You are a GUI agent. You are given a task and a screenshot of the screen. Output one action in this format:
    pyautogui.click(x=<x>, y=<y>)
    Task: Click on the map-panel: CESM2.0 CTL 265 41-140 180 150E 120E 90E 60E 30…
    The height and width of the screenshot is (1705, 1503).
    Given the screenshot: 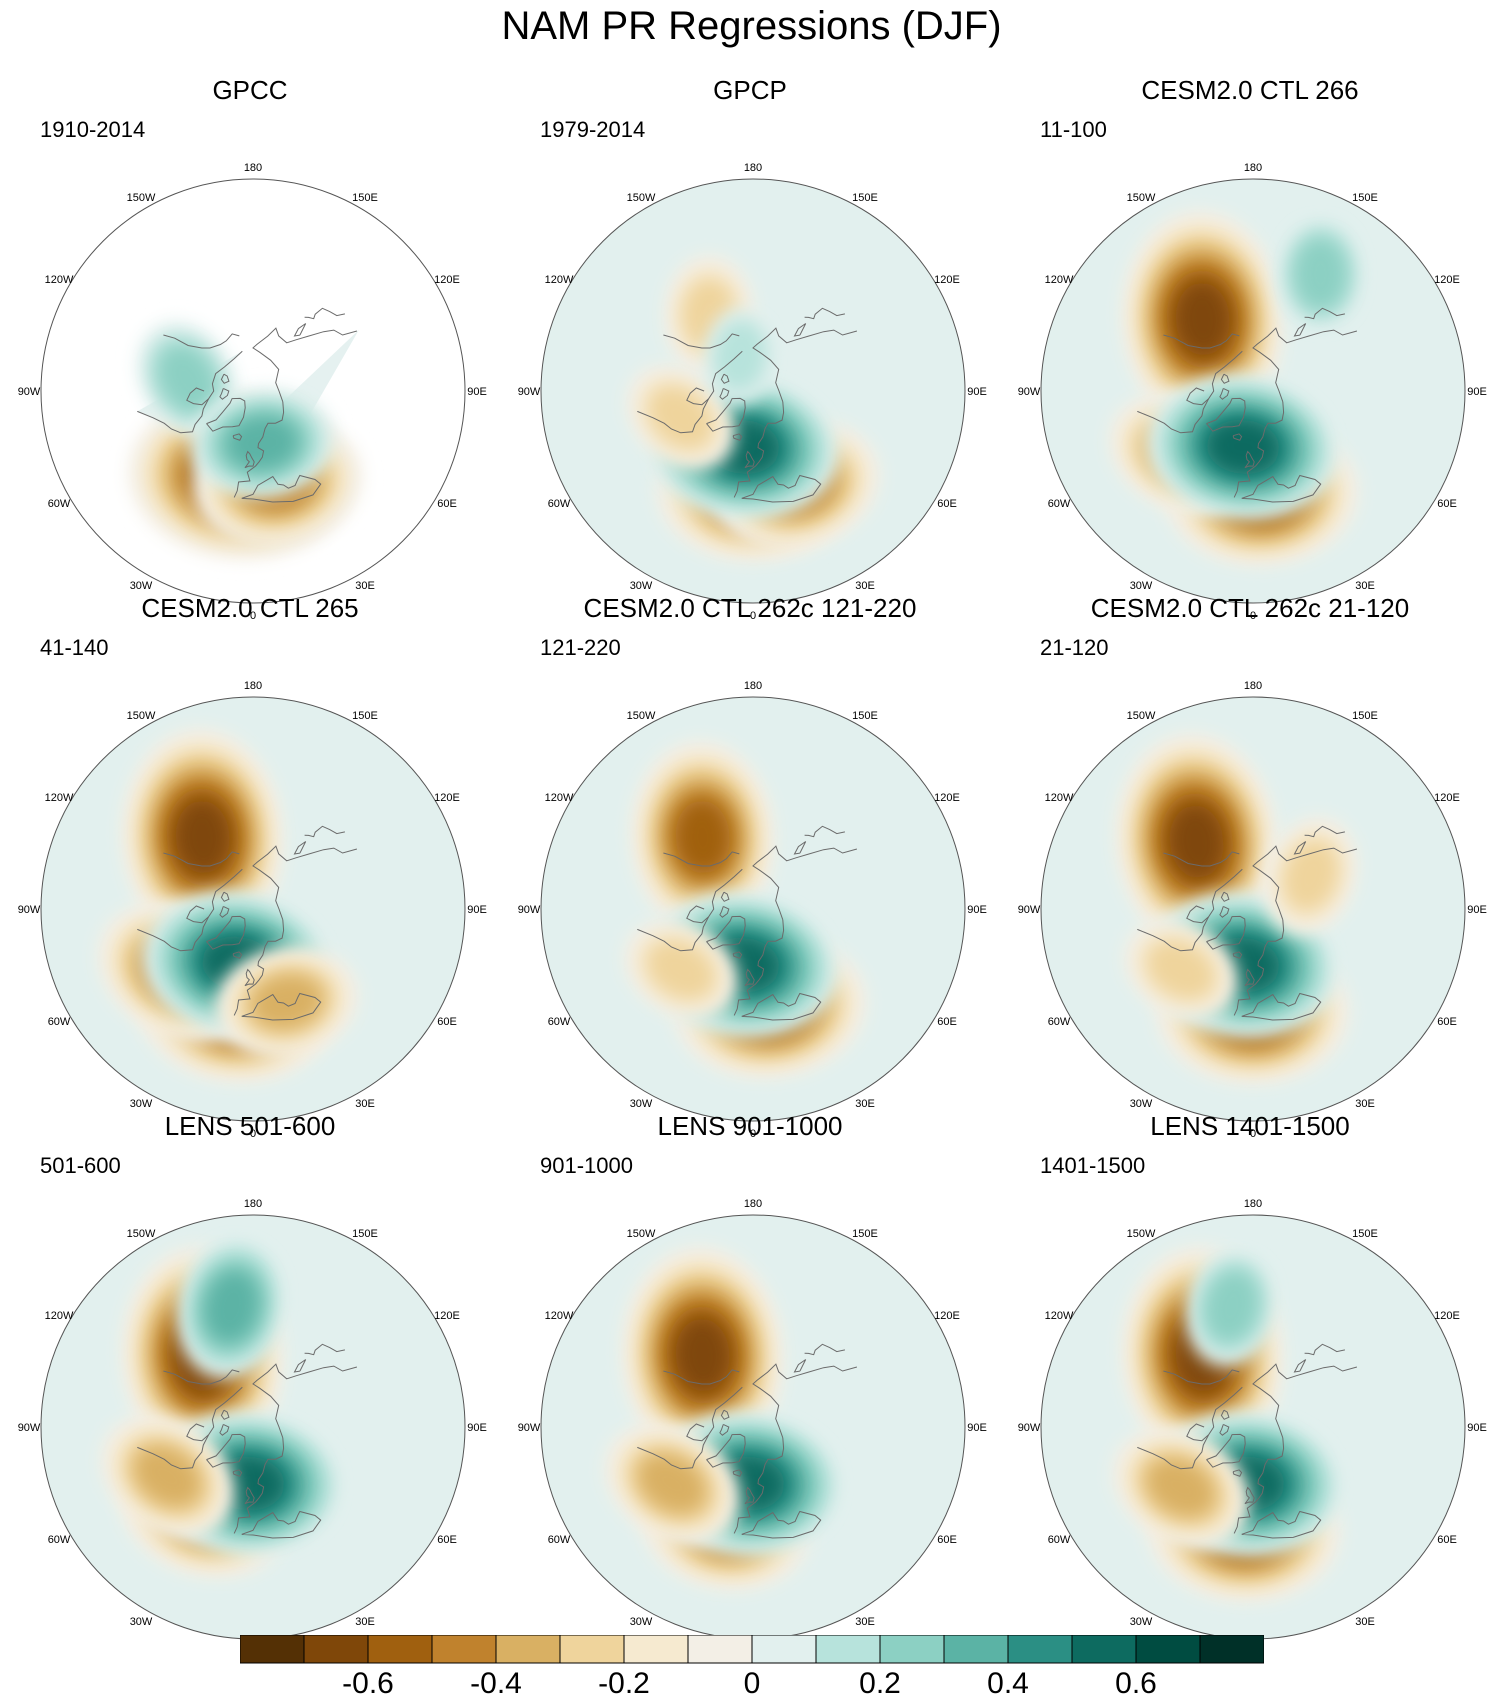 What is the action you would take?
    pyautogui.click(x=250, y=866)
    